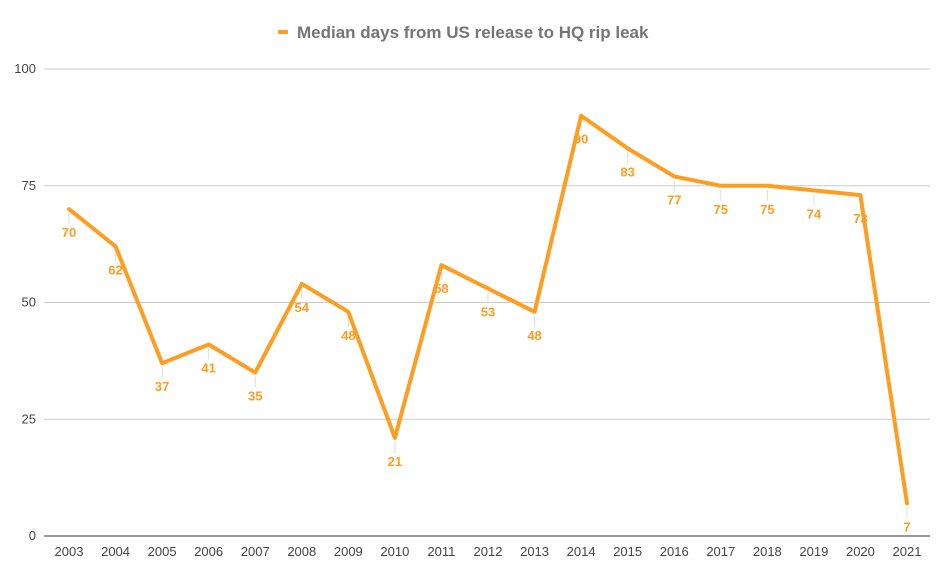 The image size is (949, 581). I want to click on data-point-2011, so click(441, 265).